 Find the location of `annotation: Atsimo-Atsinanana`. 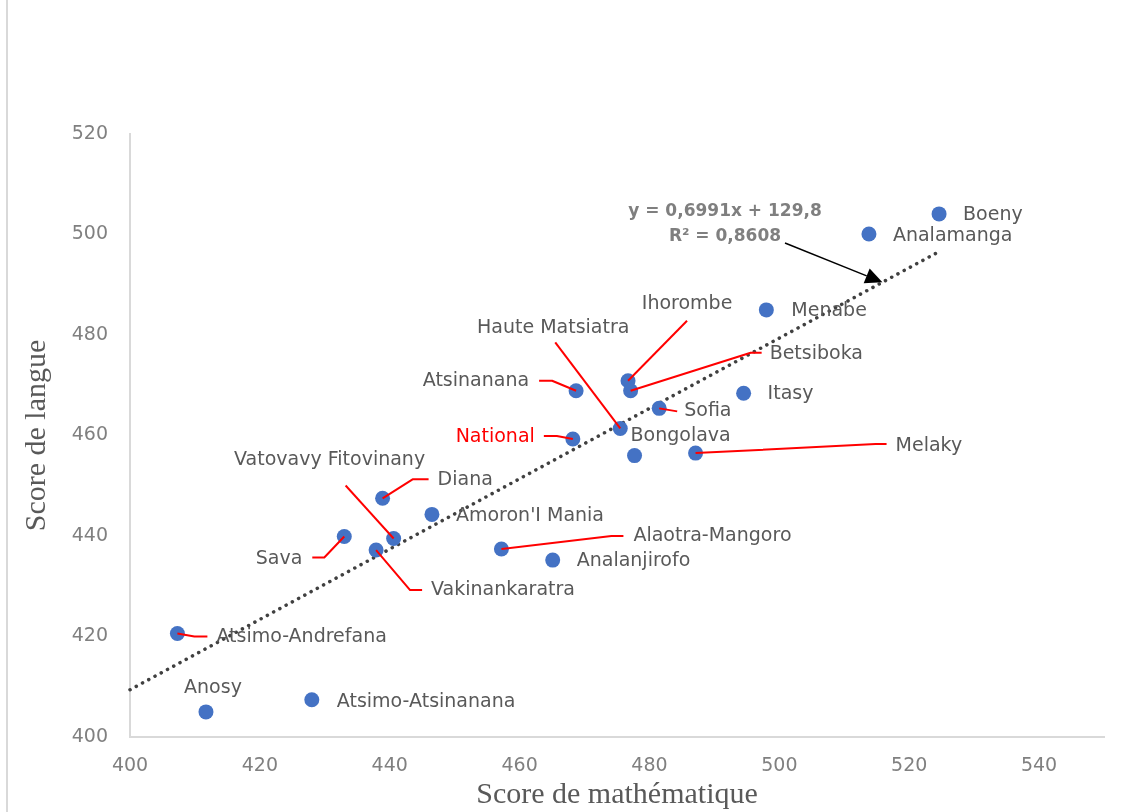

annotation: Atsimo-Atsinanana is located at coordinates (426, 699).